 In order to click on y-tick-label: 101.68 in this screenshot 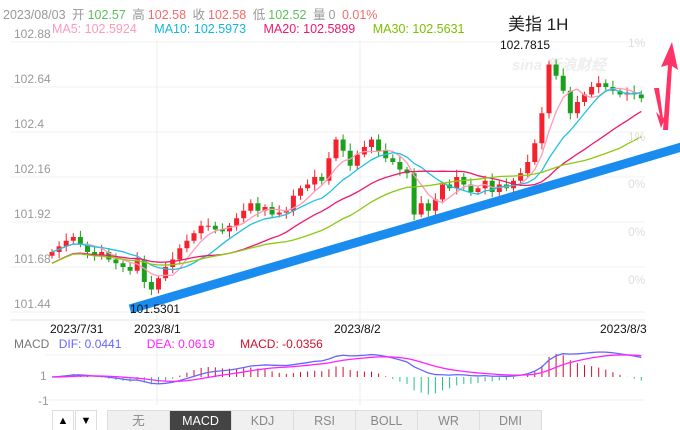, I will do `click(32, 259)`.